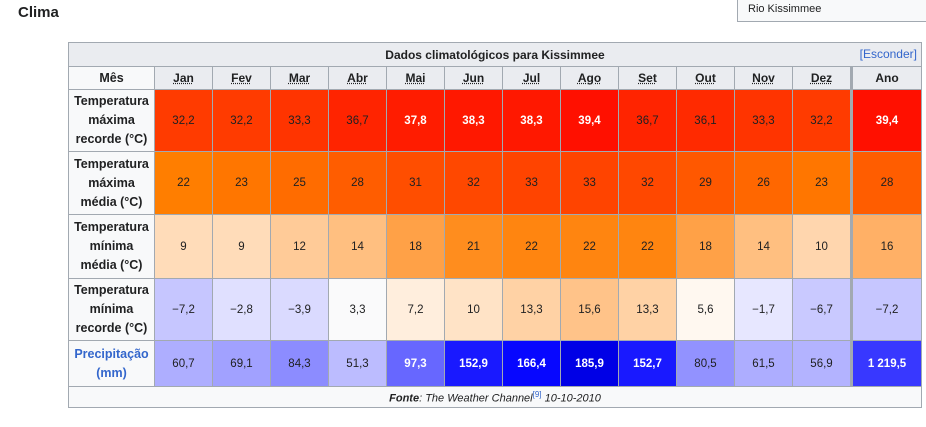  I want to click on month-value-cell: 33,3, so click(299, 120).